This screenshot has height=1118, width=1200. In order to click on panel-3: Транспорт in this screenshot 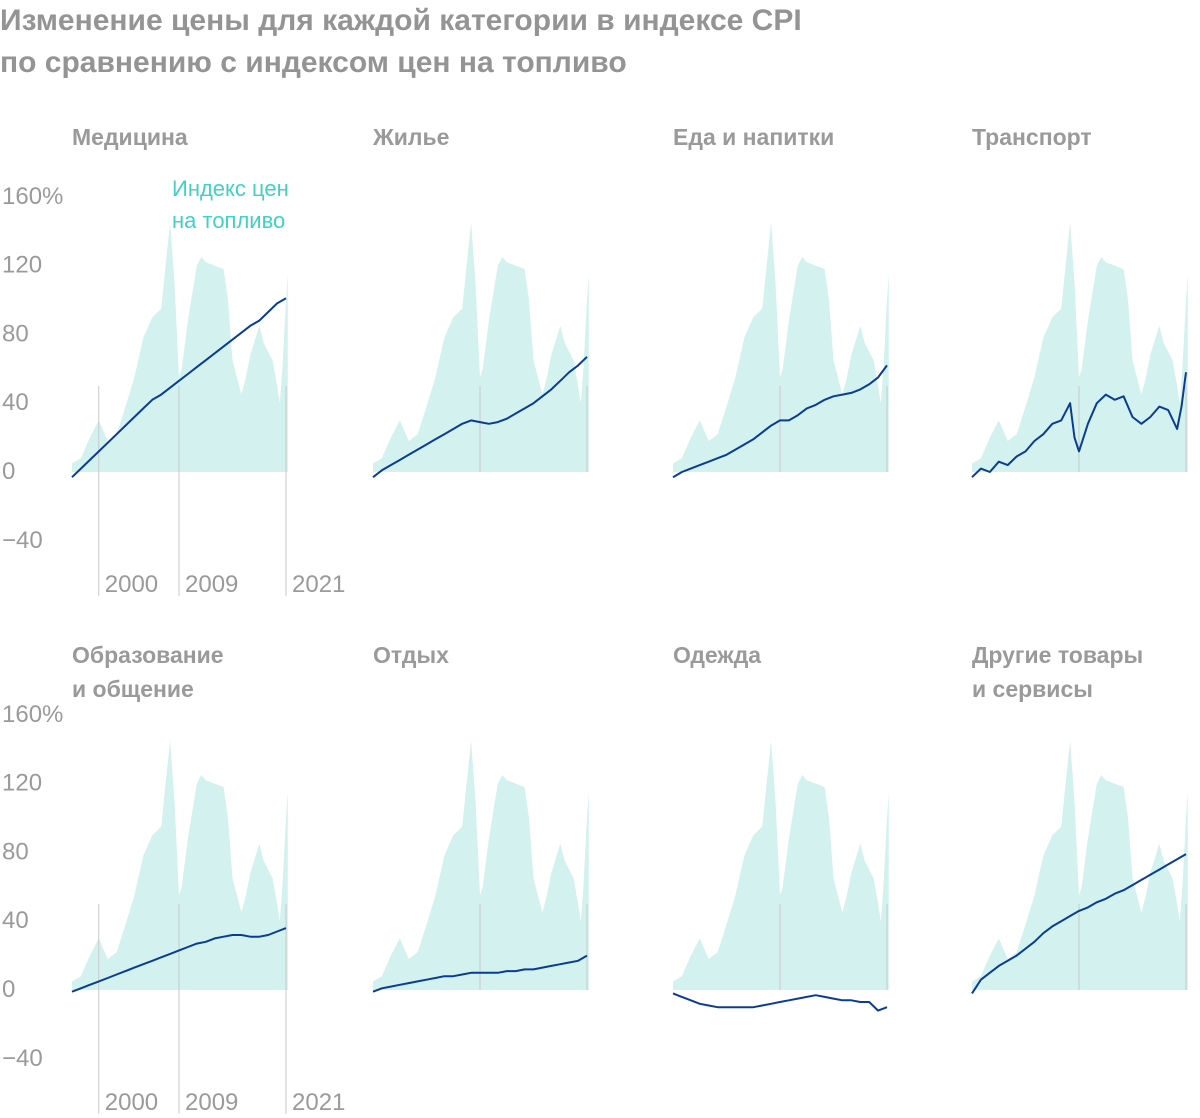, I will do `click(1079, 301)`.